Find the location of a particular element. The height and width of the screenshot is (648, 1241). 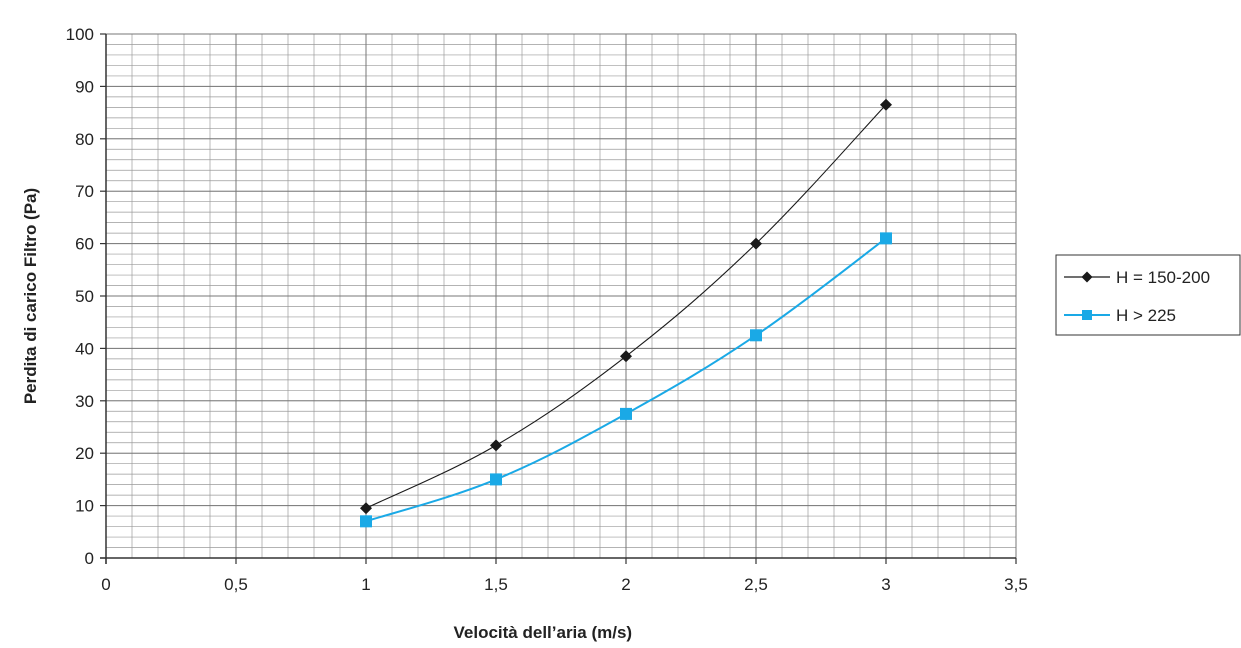

x-tick-label: 2 is located at coordinates (625, 584).